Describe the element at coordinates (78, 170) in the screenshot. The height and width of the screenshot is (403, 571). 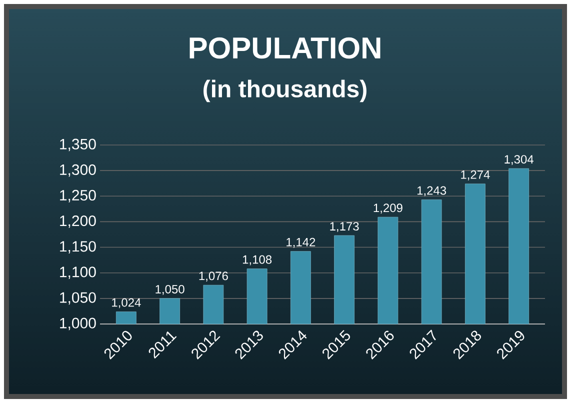
I see `y-tick-label: 1,300` at that location.